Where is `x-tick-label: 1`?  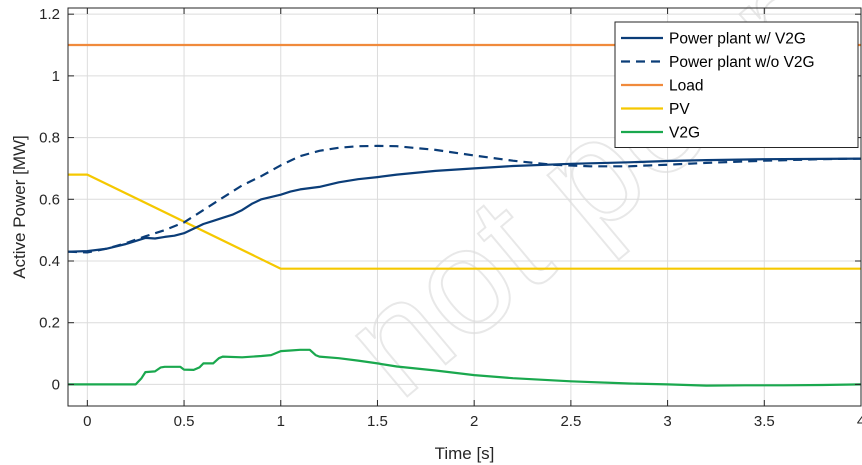 x-tick-label: 1 is located at coordinates (281, 421).